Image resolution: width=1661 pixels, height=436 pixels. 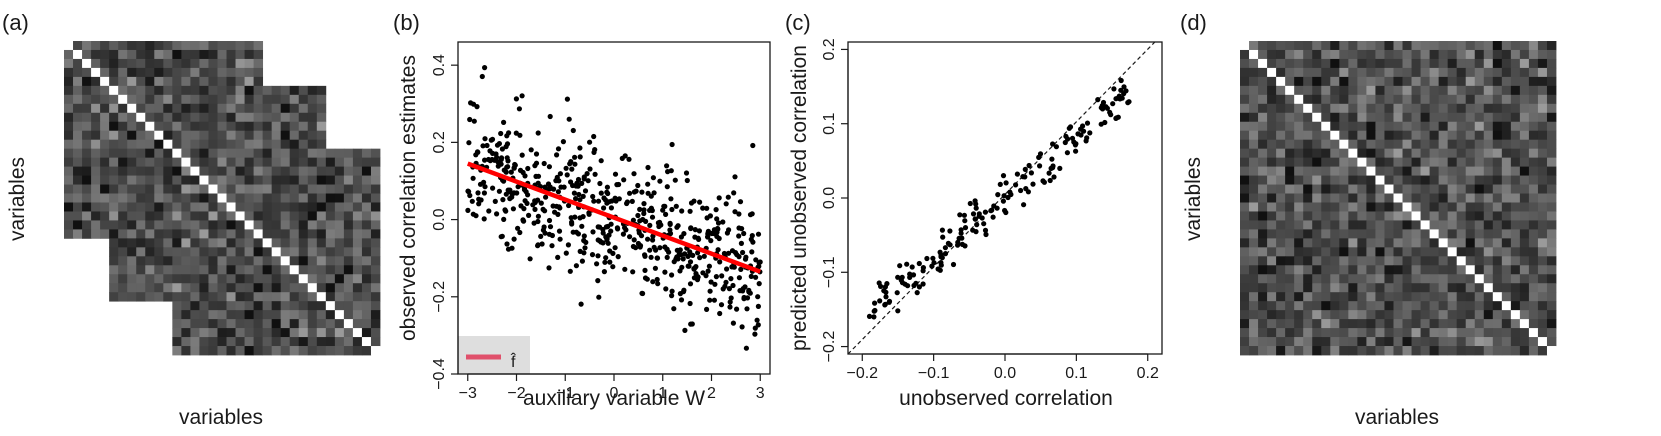 What do you see at coordinates (1398, 198) in the screenshot?
I see `heatmap-d` at bounding box center [1398, 198].